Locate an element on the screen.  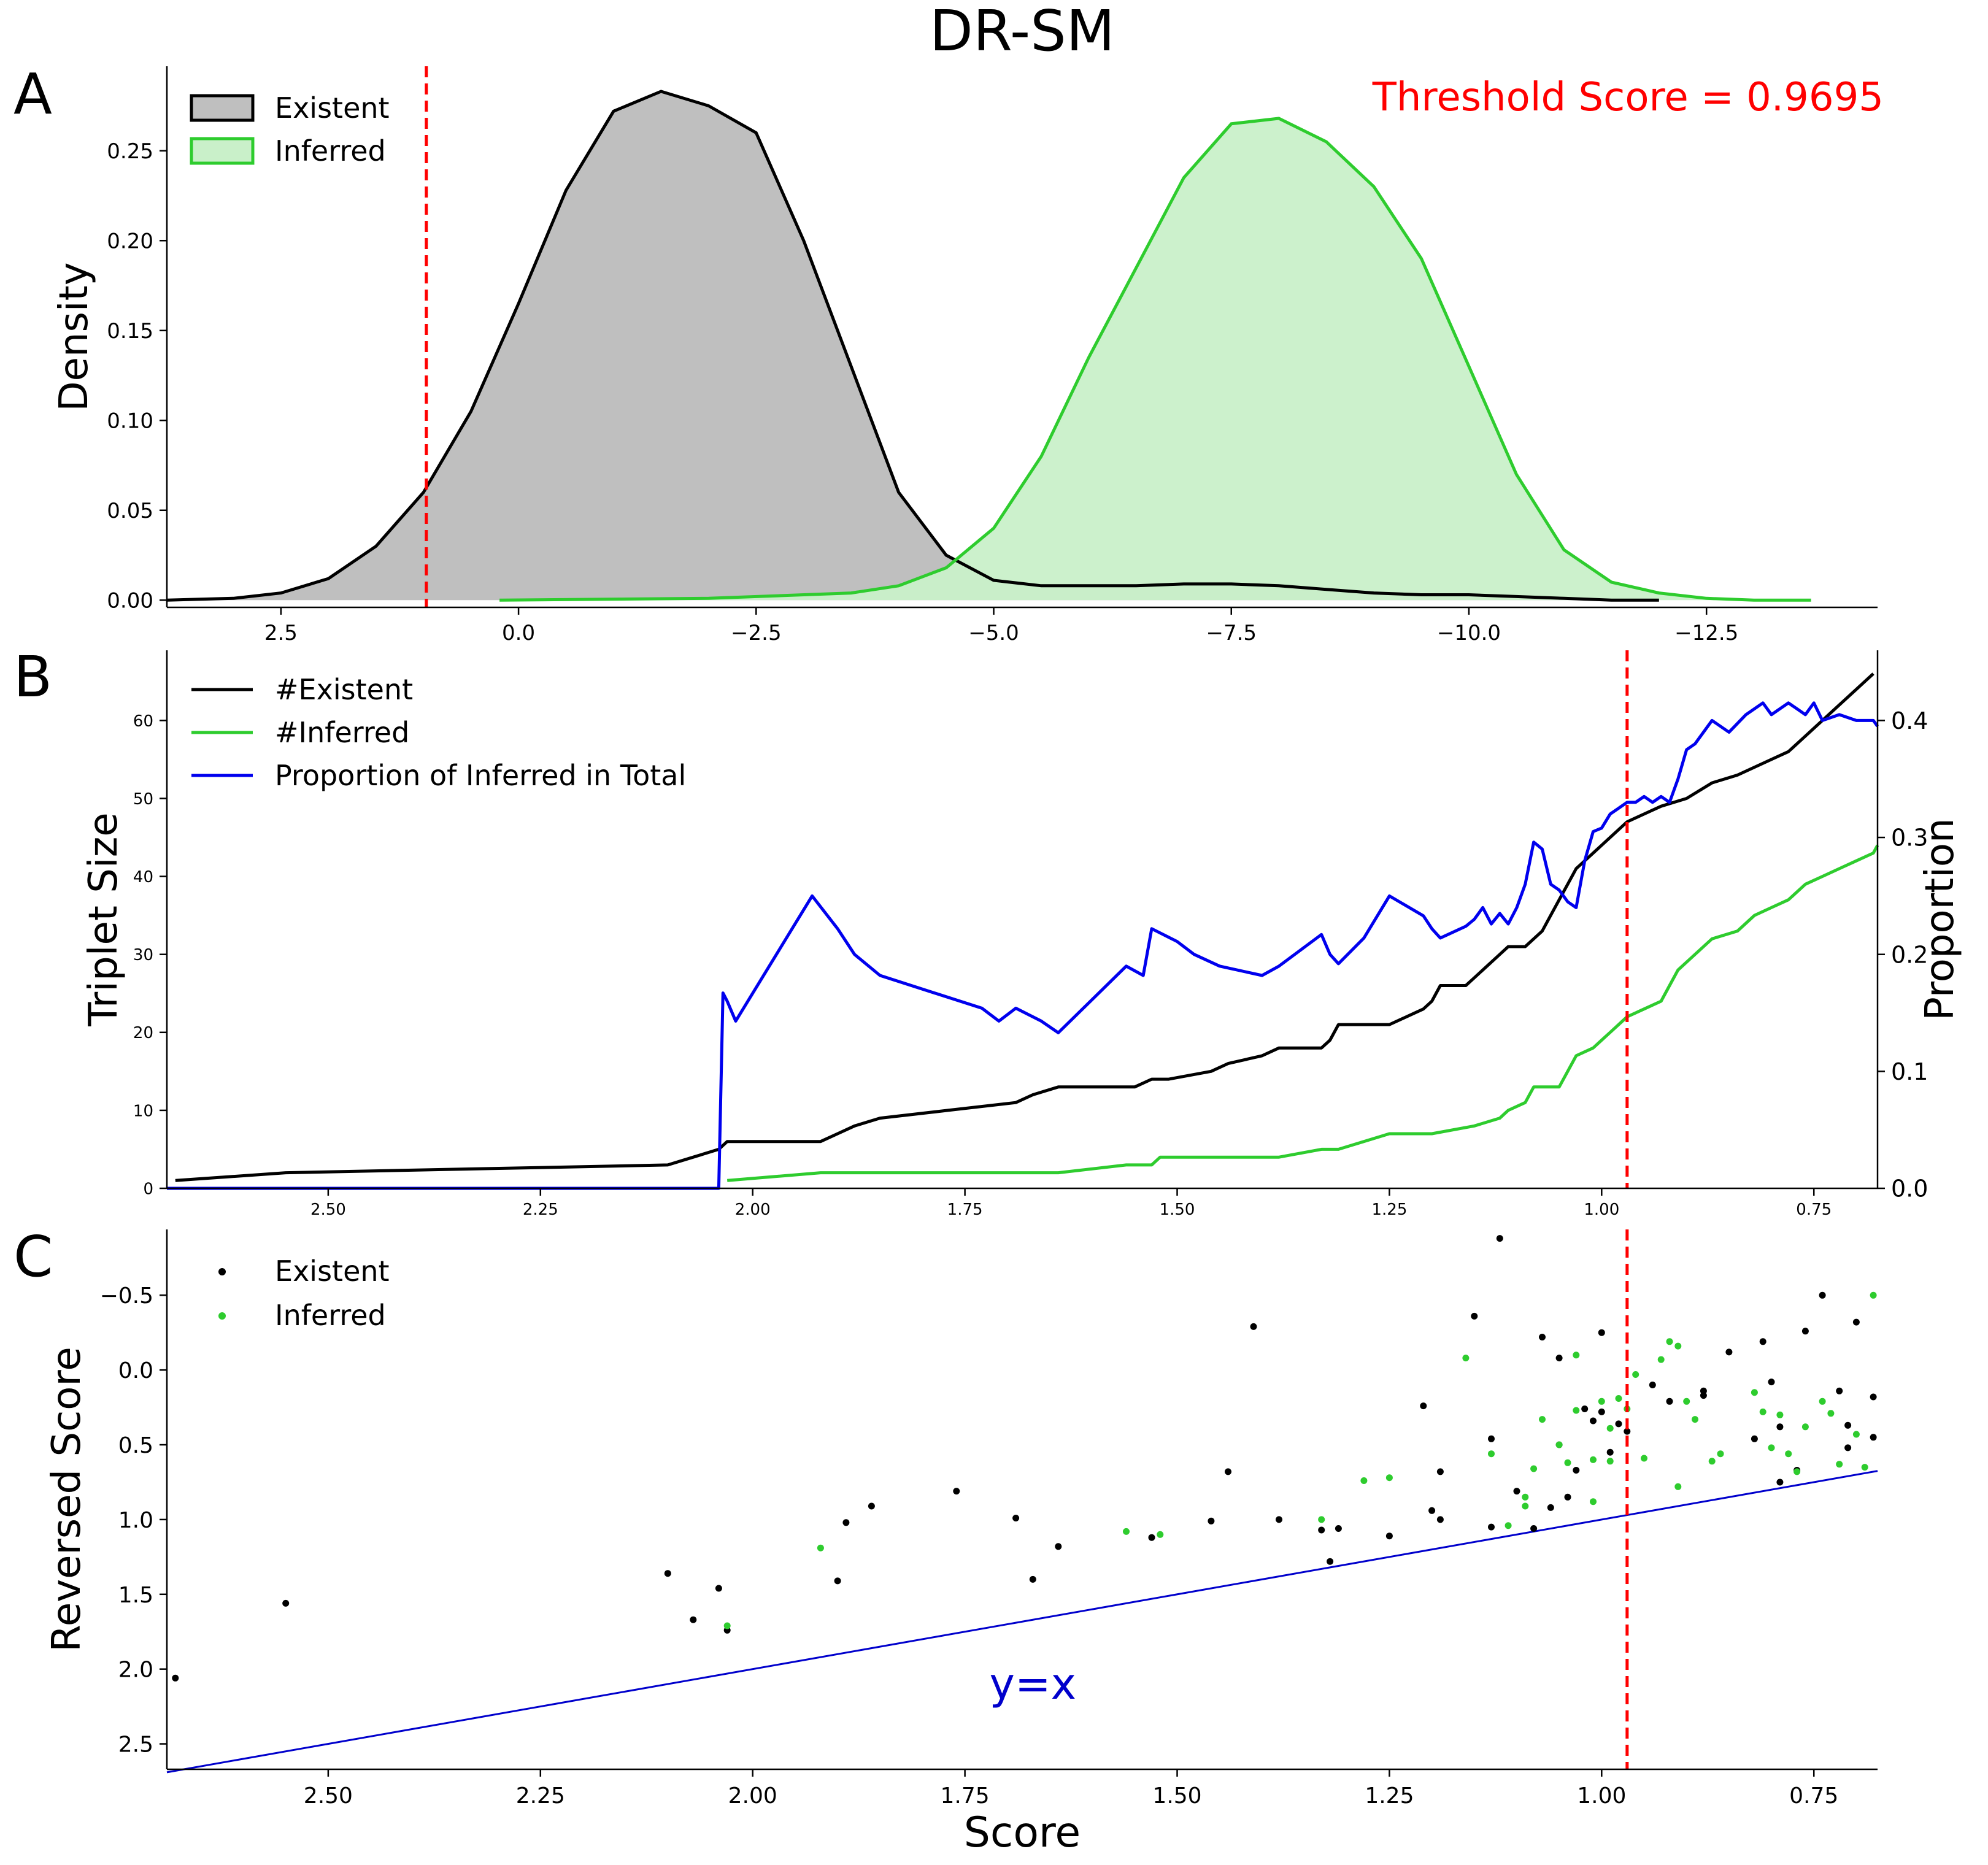
panel-a-ytick-label: 0.25 is located at coordinates (130, 151).